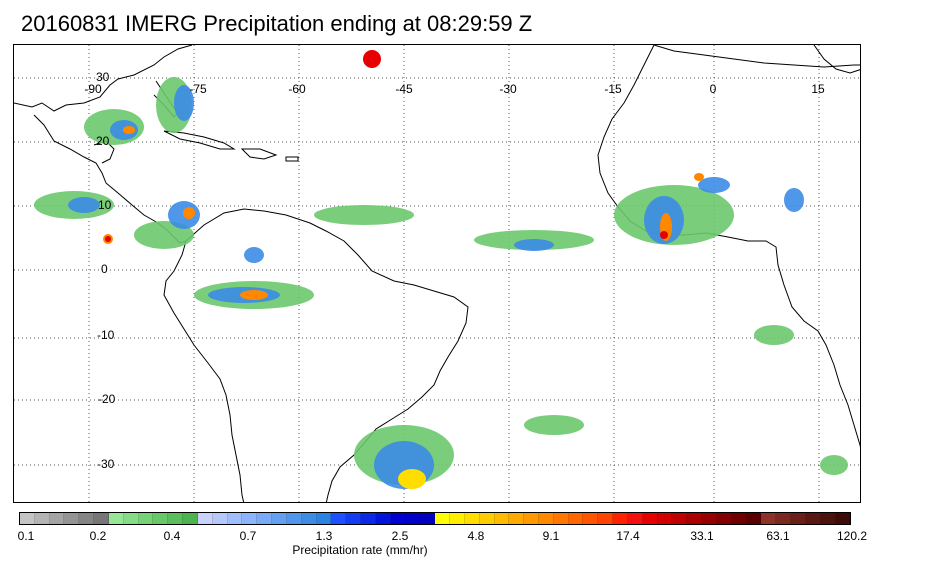 This screenshot has width=944, height=571. What do you see at coordinates (98, 536) in the screenshot?
I see `colorbar-tick-label: 0.2` at bounding box center [98, 536].